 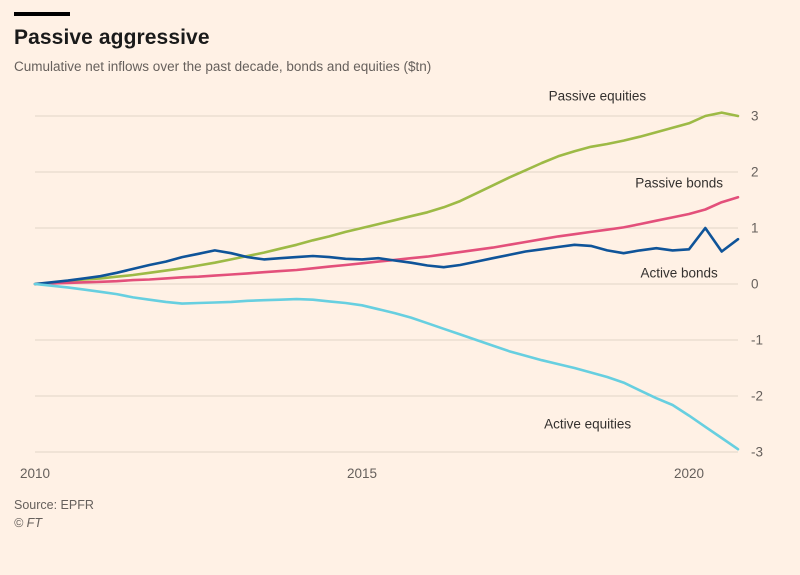 I want to click on y-tick-label--3: -3, so click(x=757, y=452).